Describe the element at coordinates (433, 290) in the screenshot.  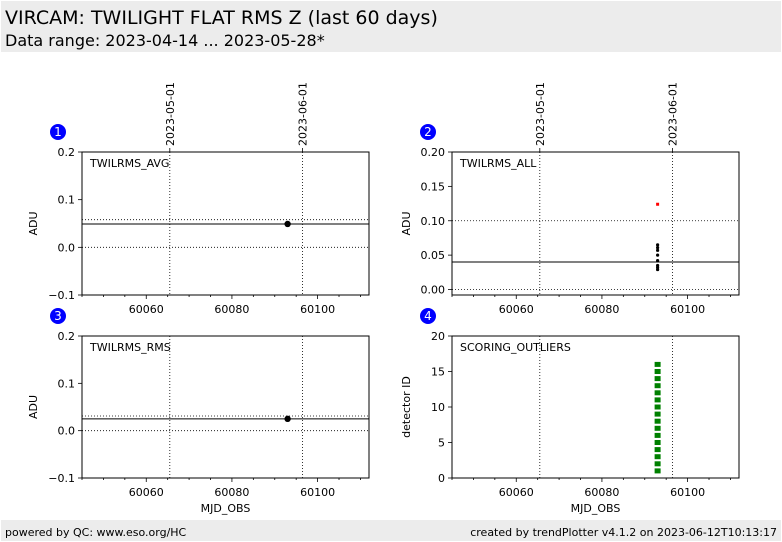
I see `y-tick-label: 0.00` at that location.